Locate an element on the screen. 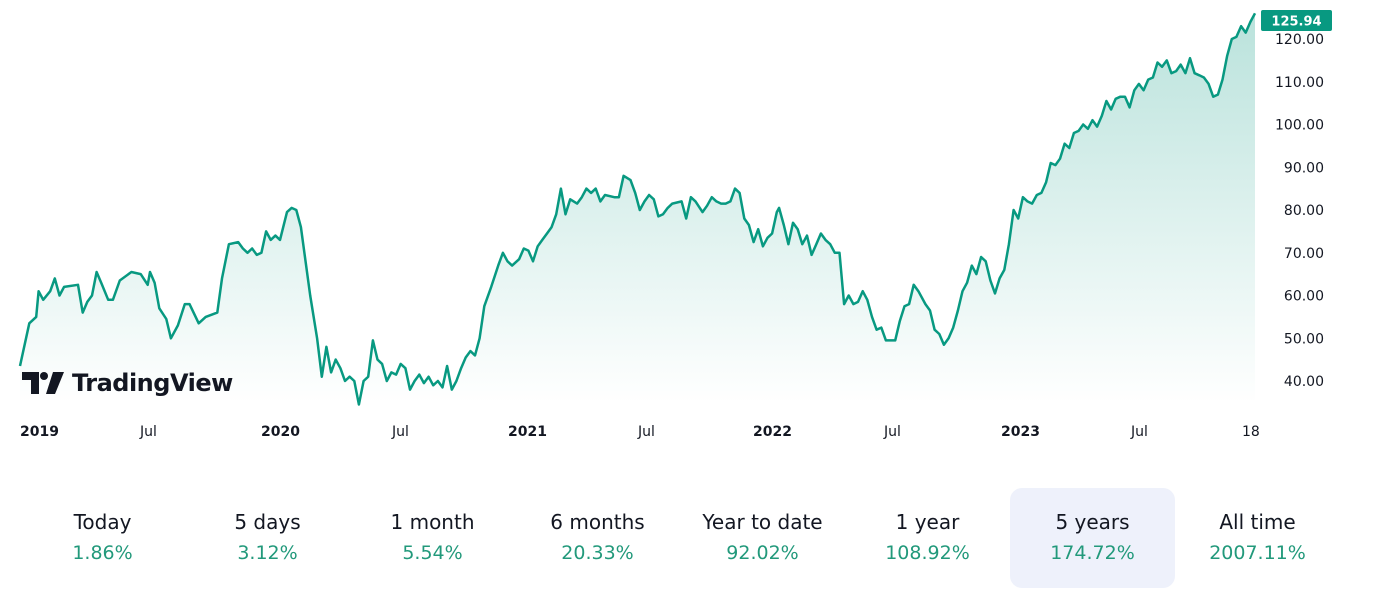  period-label: Year to date is located at coordinates (762, 522).